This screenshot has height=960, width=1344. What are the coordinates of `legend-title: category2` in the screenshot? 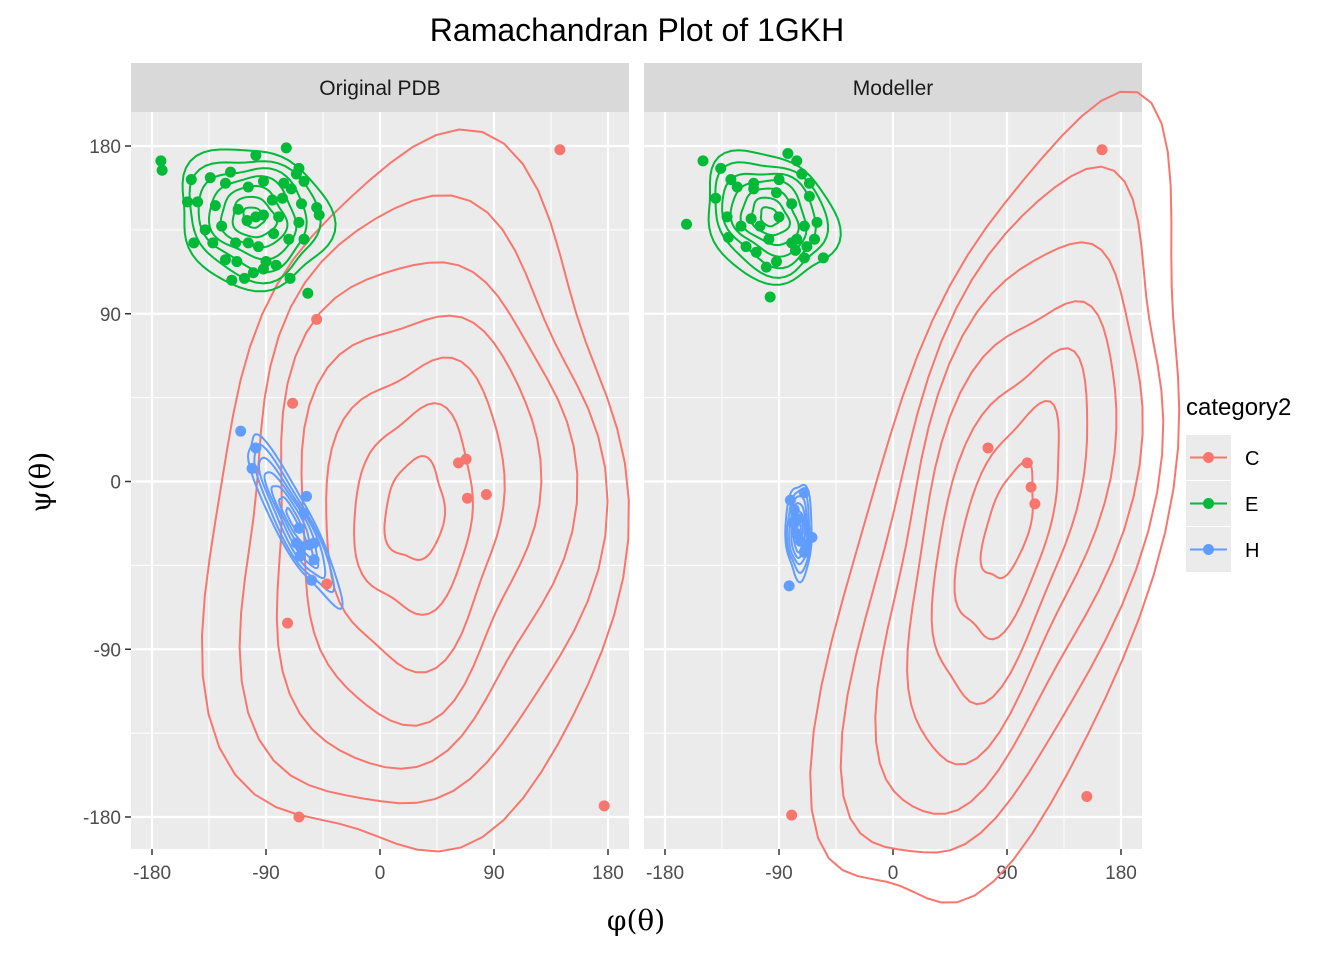 It's located at (1238, 407).